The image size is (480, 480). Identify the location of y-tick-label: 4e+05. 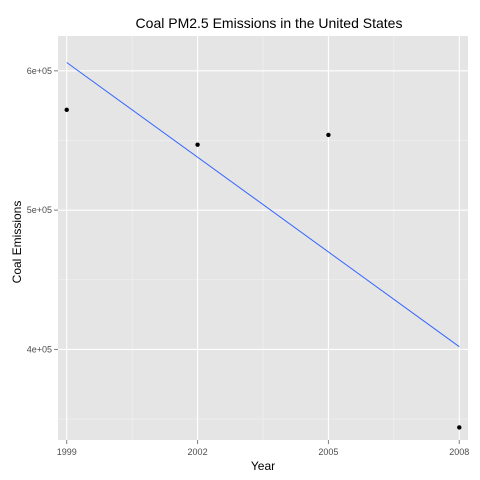
(39, 349).